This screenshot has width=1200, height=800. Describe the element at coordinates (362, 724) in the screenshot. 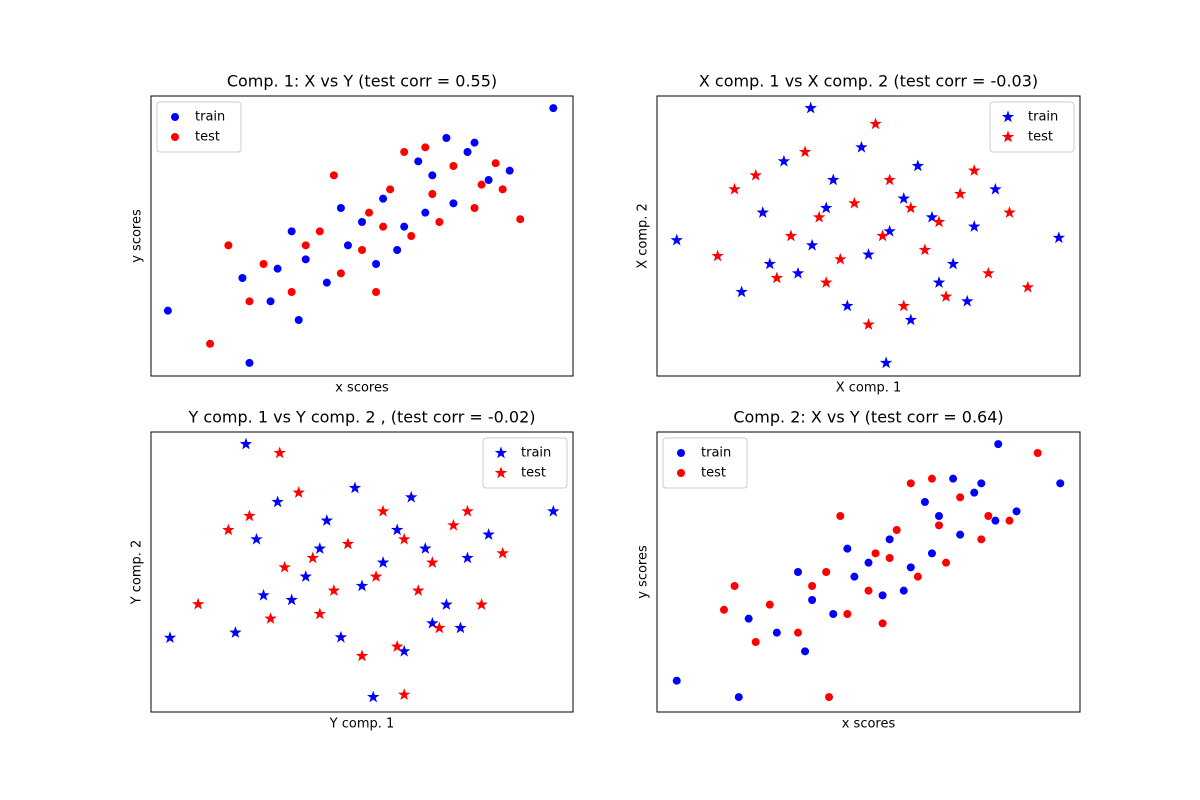

I see `x-axis-label: Y comp. 1` at that location.